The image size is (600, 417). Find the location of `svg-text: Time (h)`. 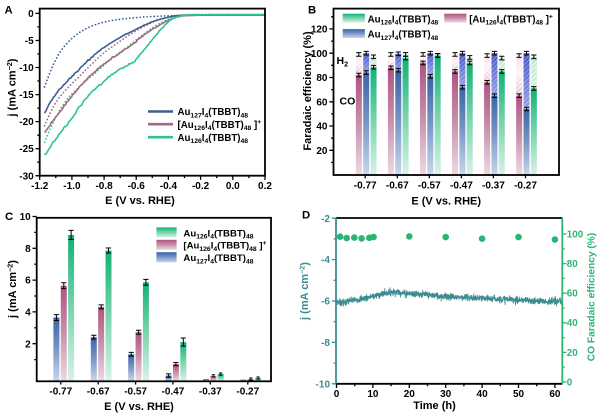

svg-text: Time (h) is located at coordinates (434, 406).